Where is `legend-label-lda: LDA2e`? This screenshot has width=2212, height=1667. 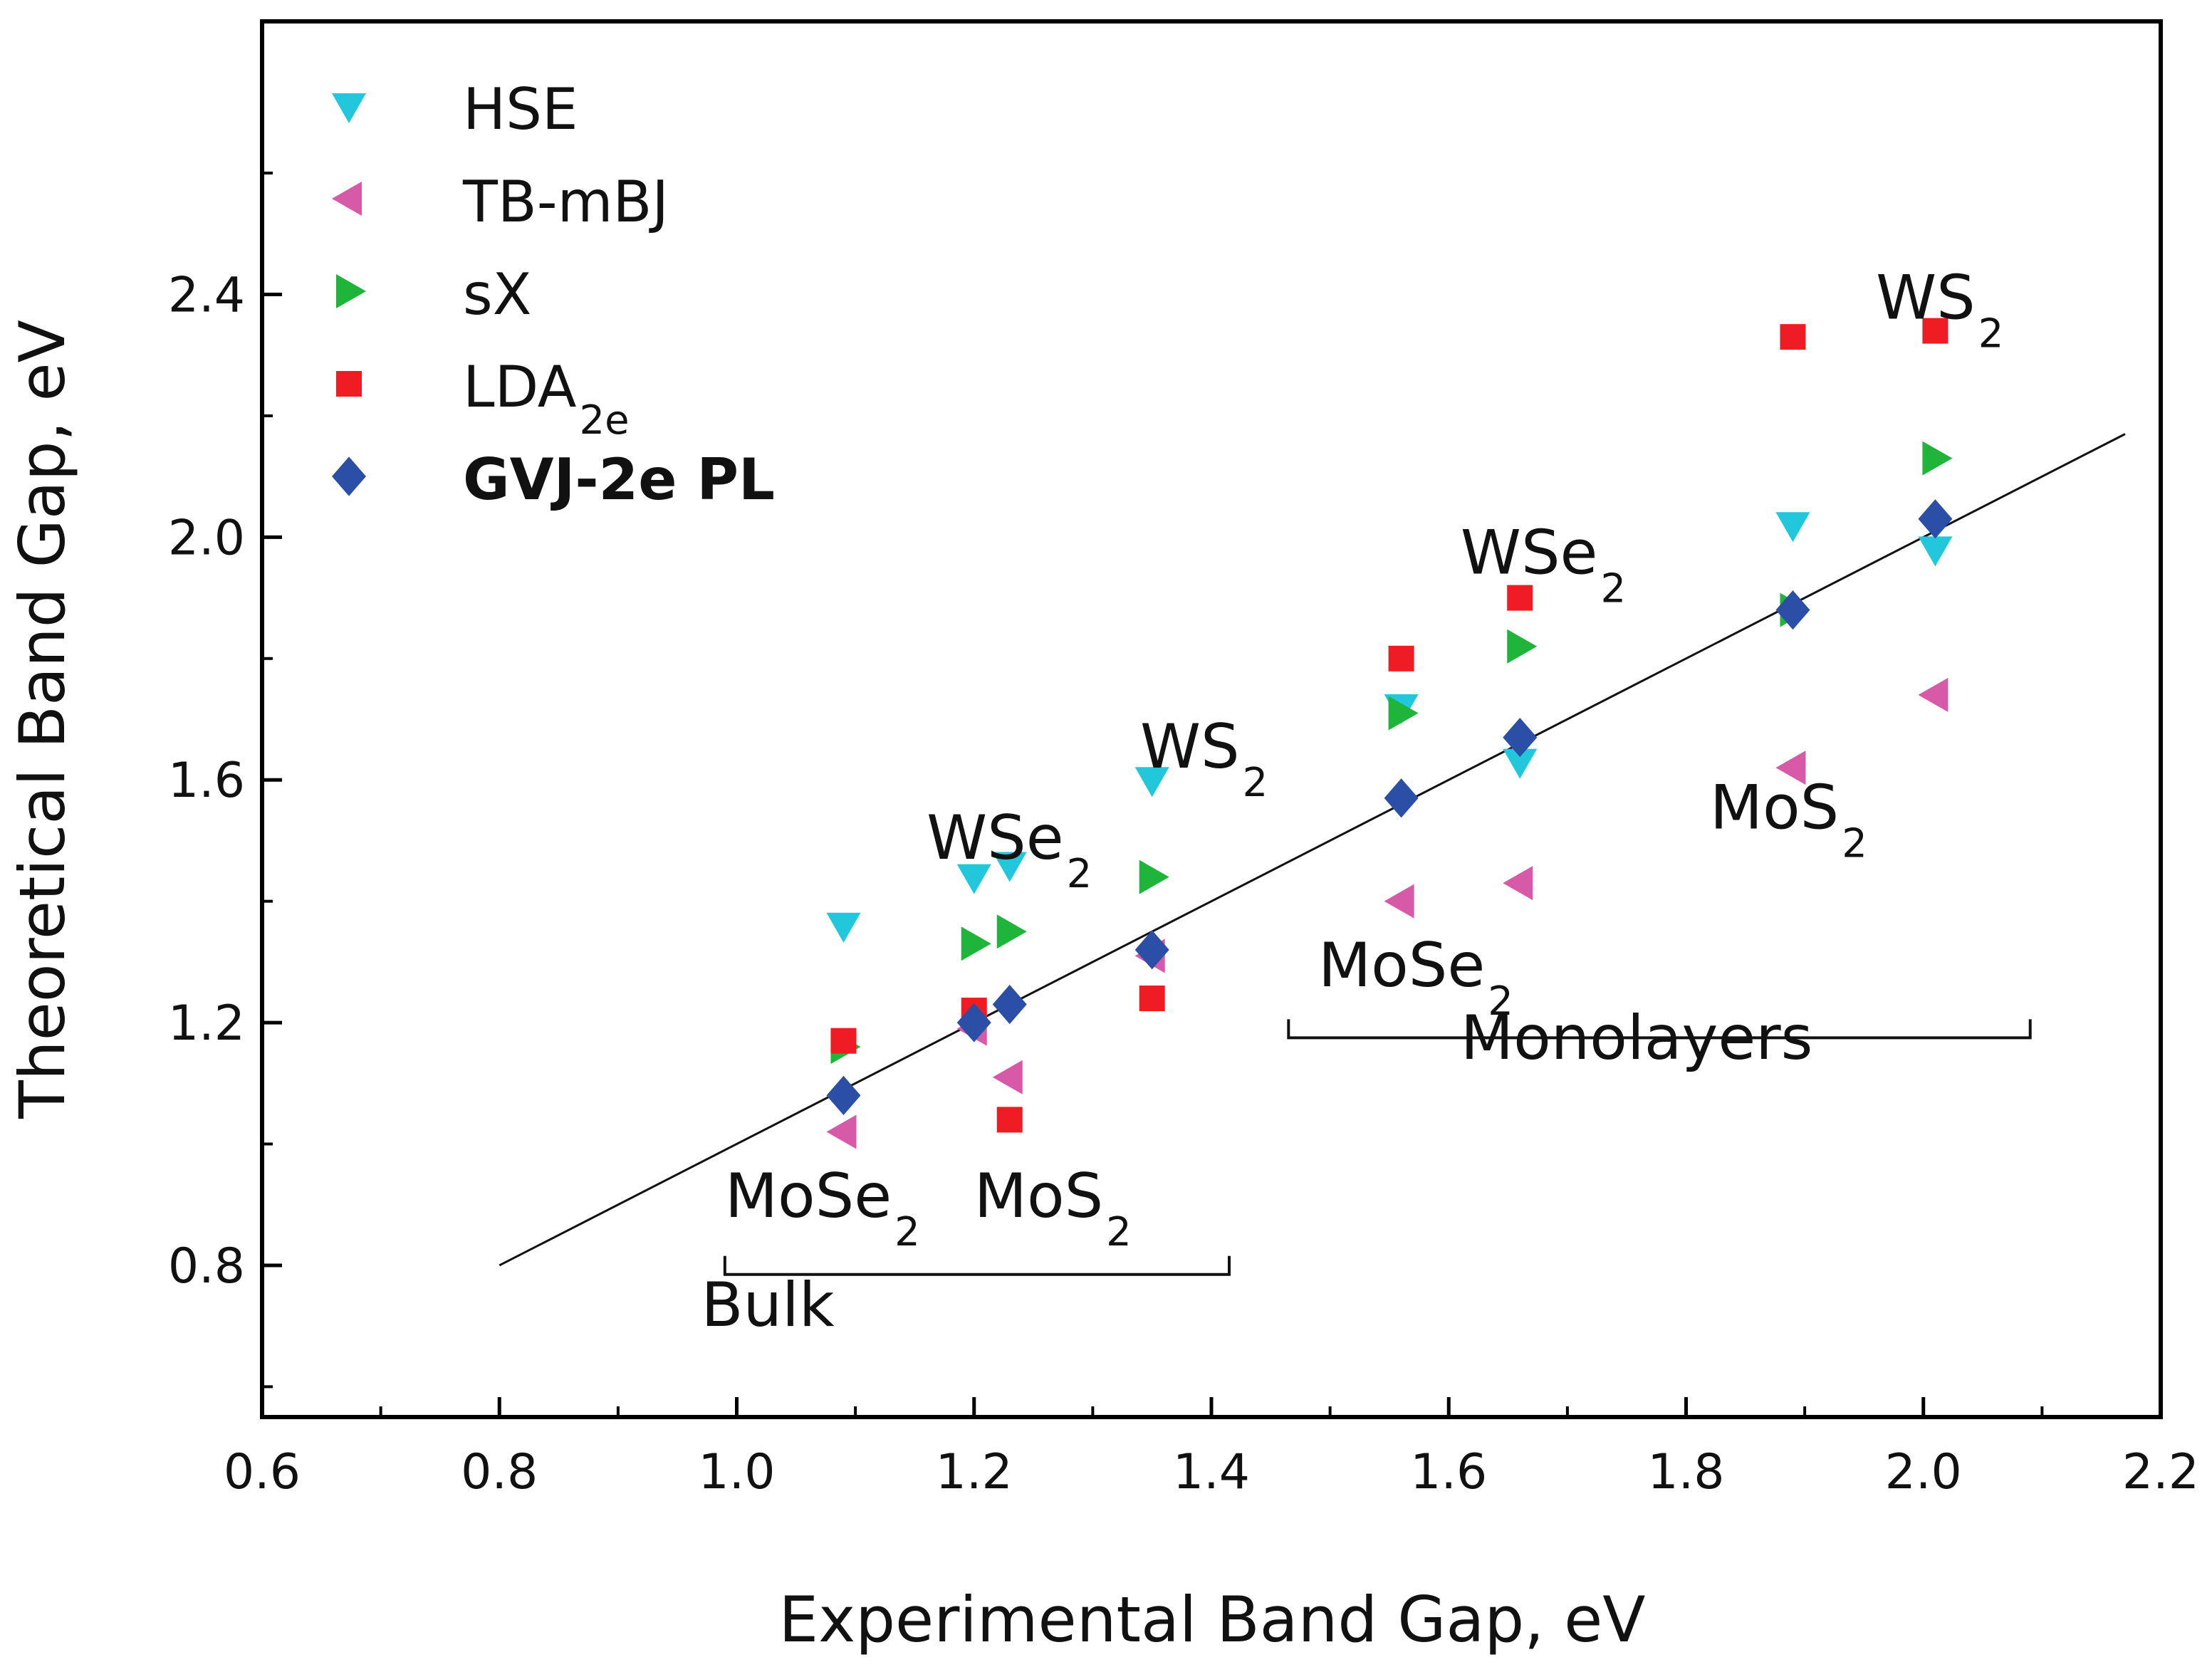
legend-label-lda: LDA2e is located at coordinates (546, 399).